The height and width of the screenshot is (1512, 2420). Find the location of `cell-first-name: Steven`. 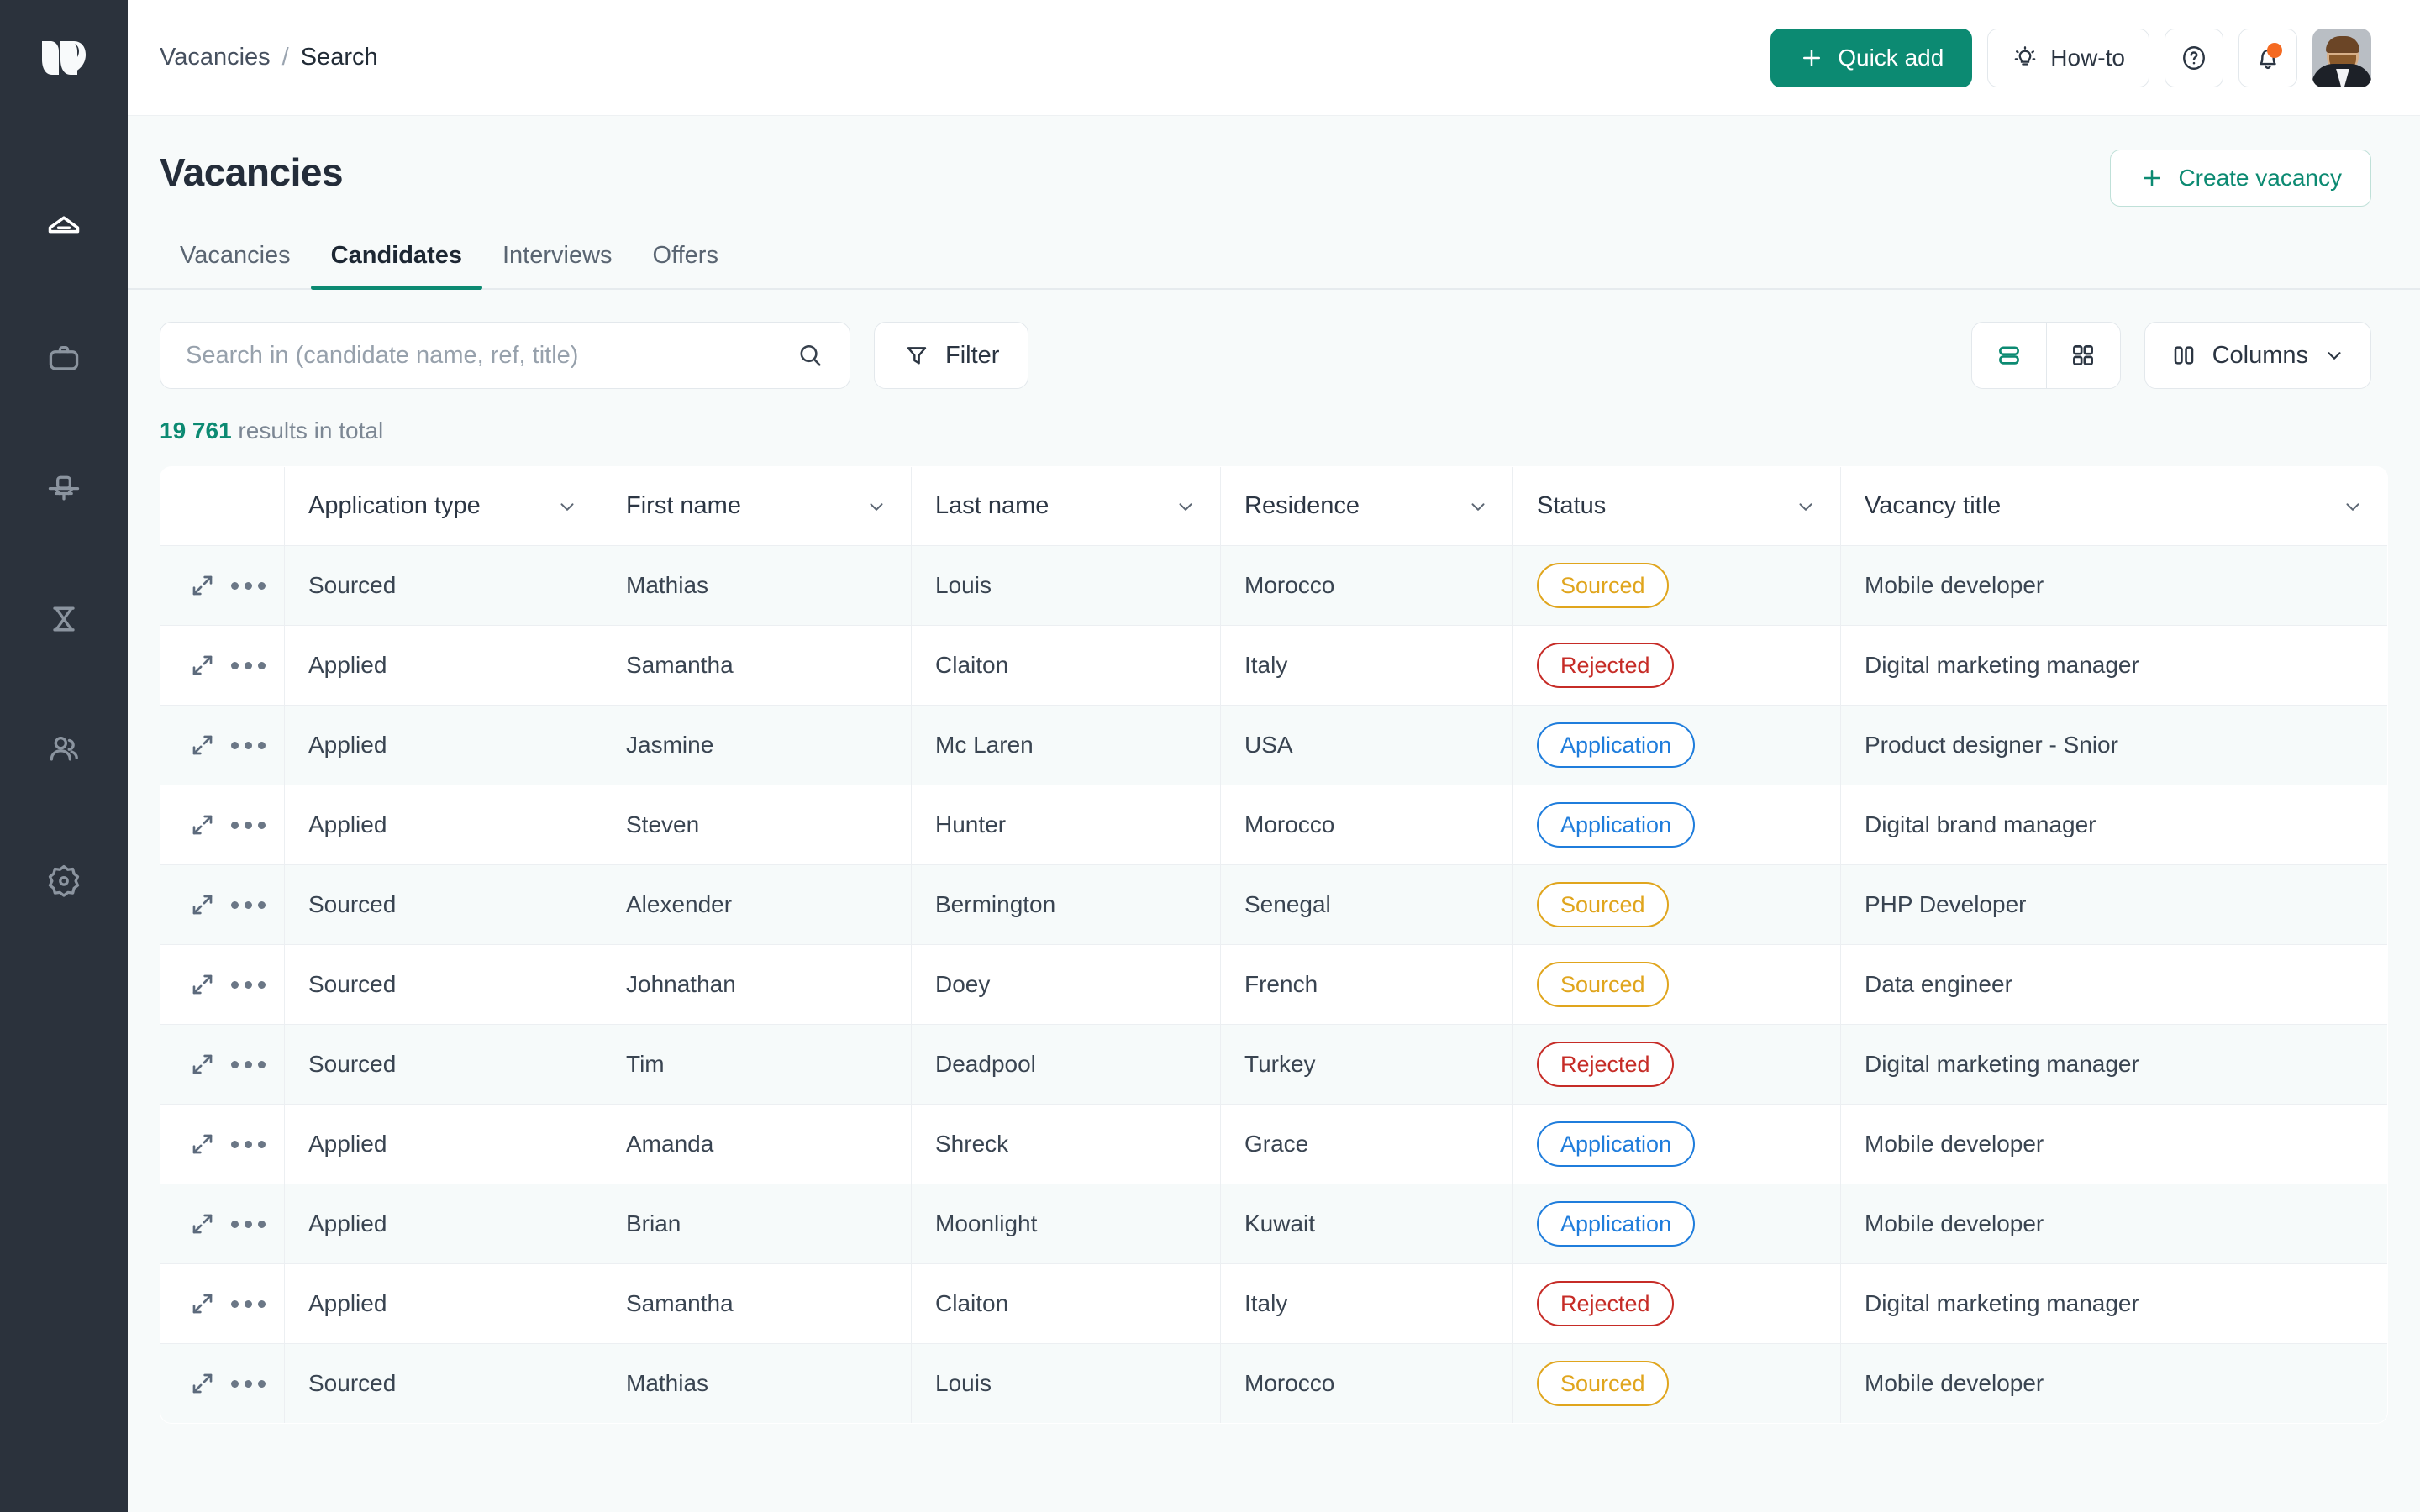

cell-first-name: Steven is located at coordinates (757, 825).